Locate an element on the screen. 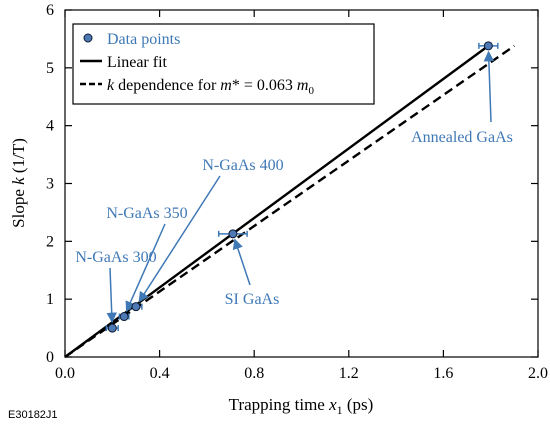 The width and height of the screenshot is (550, 433). y-tick-label: 3 is located at coordinates (50, 184).